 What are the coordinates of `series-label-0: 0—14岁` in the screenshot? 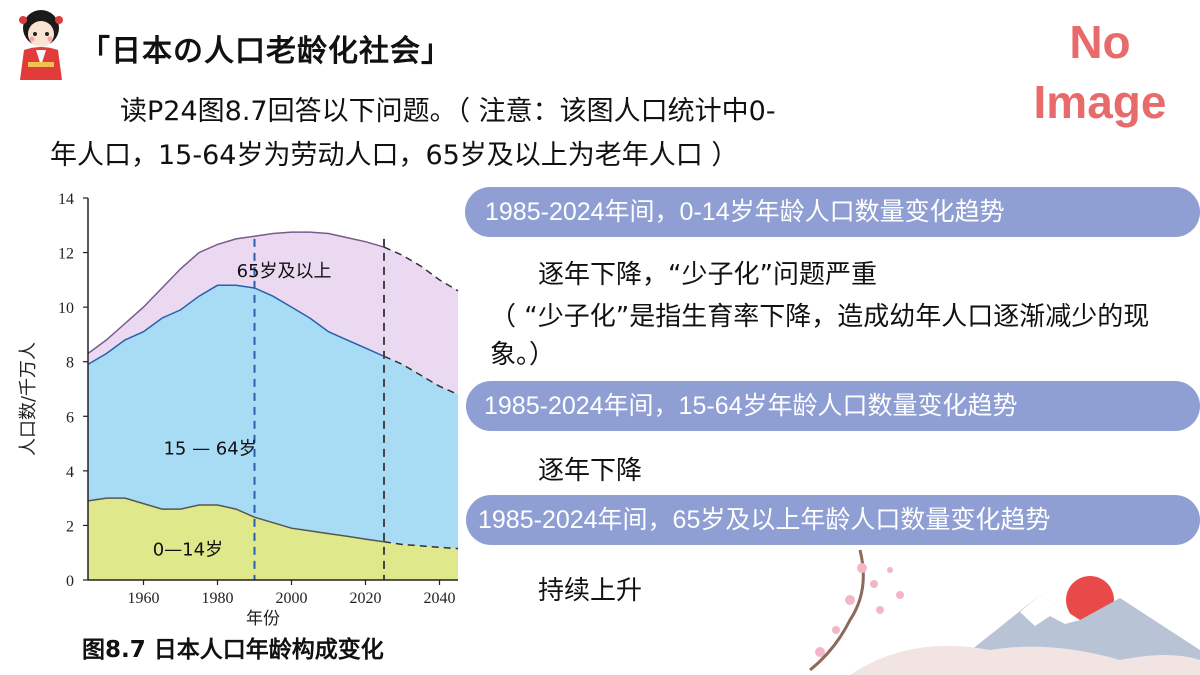 It's located at (188, 549).